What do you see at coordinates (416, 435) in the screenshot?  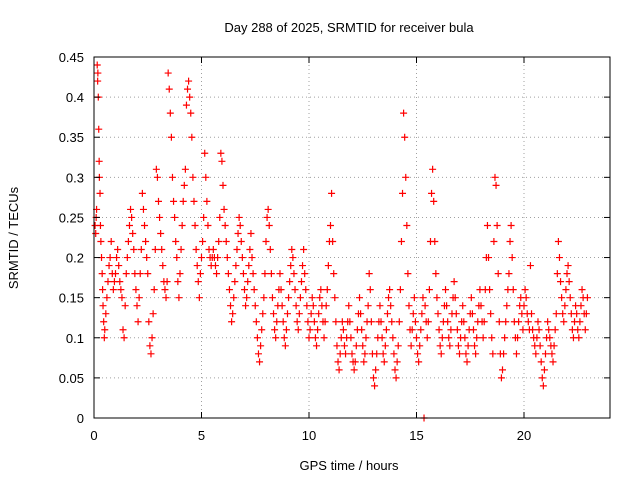 I see `x-tick-label: 15` at bounding box center [416, 435].